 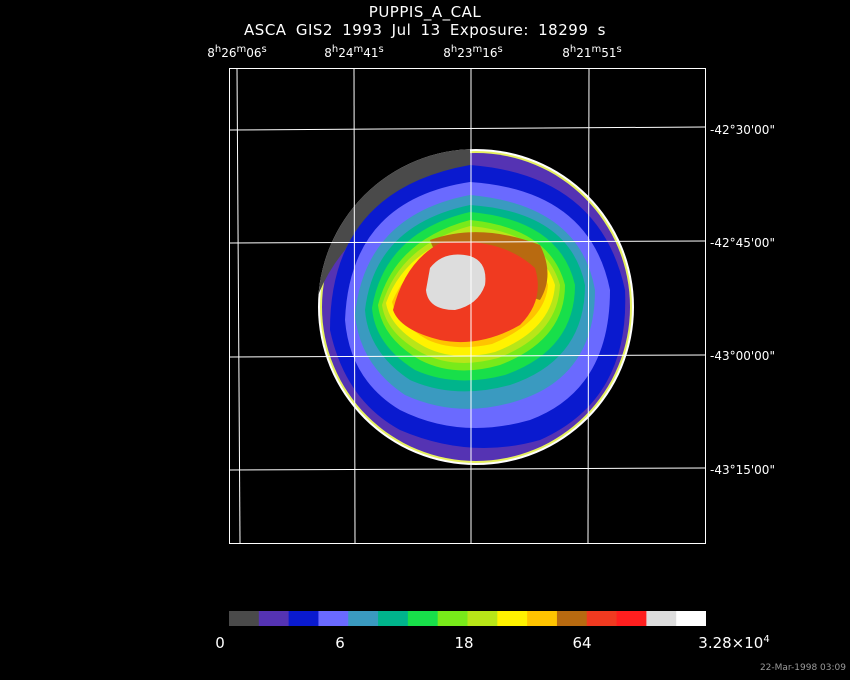 I want to click on dec-tick-label: -42°30'00", so click(x=742, y=130).